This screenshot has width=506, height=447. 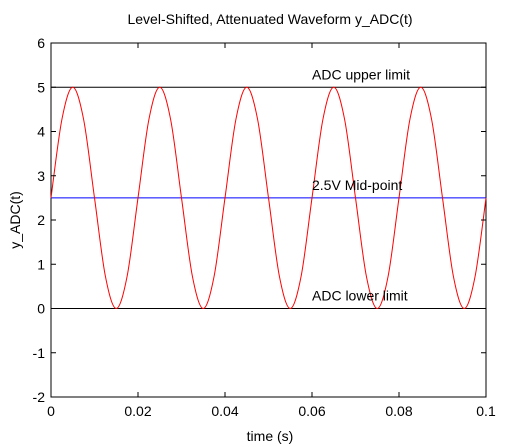 I want to click on y-tick-label: 0, so click(x=41, y=309).